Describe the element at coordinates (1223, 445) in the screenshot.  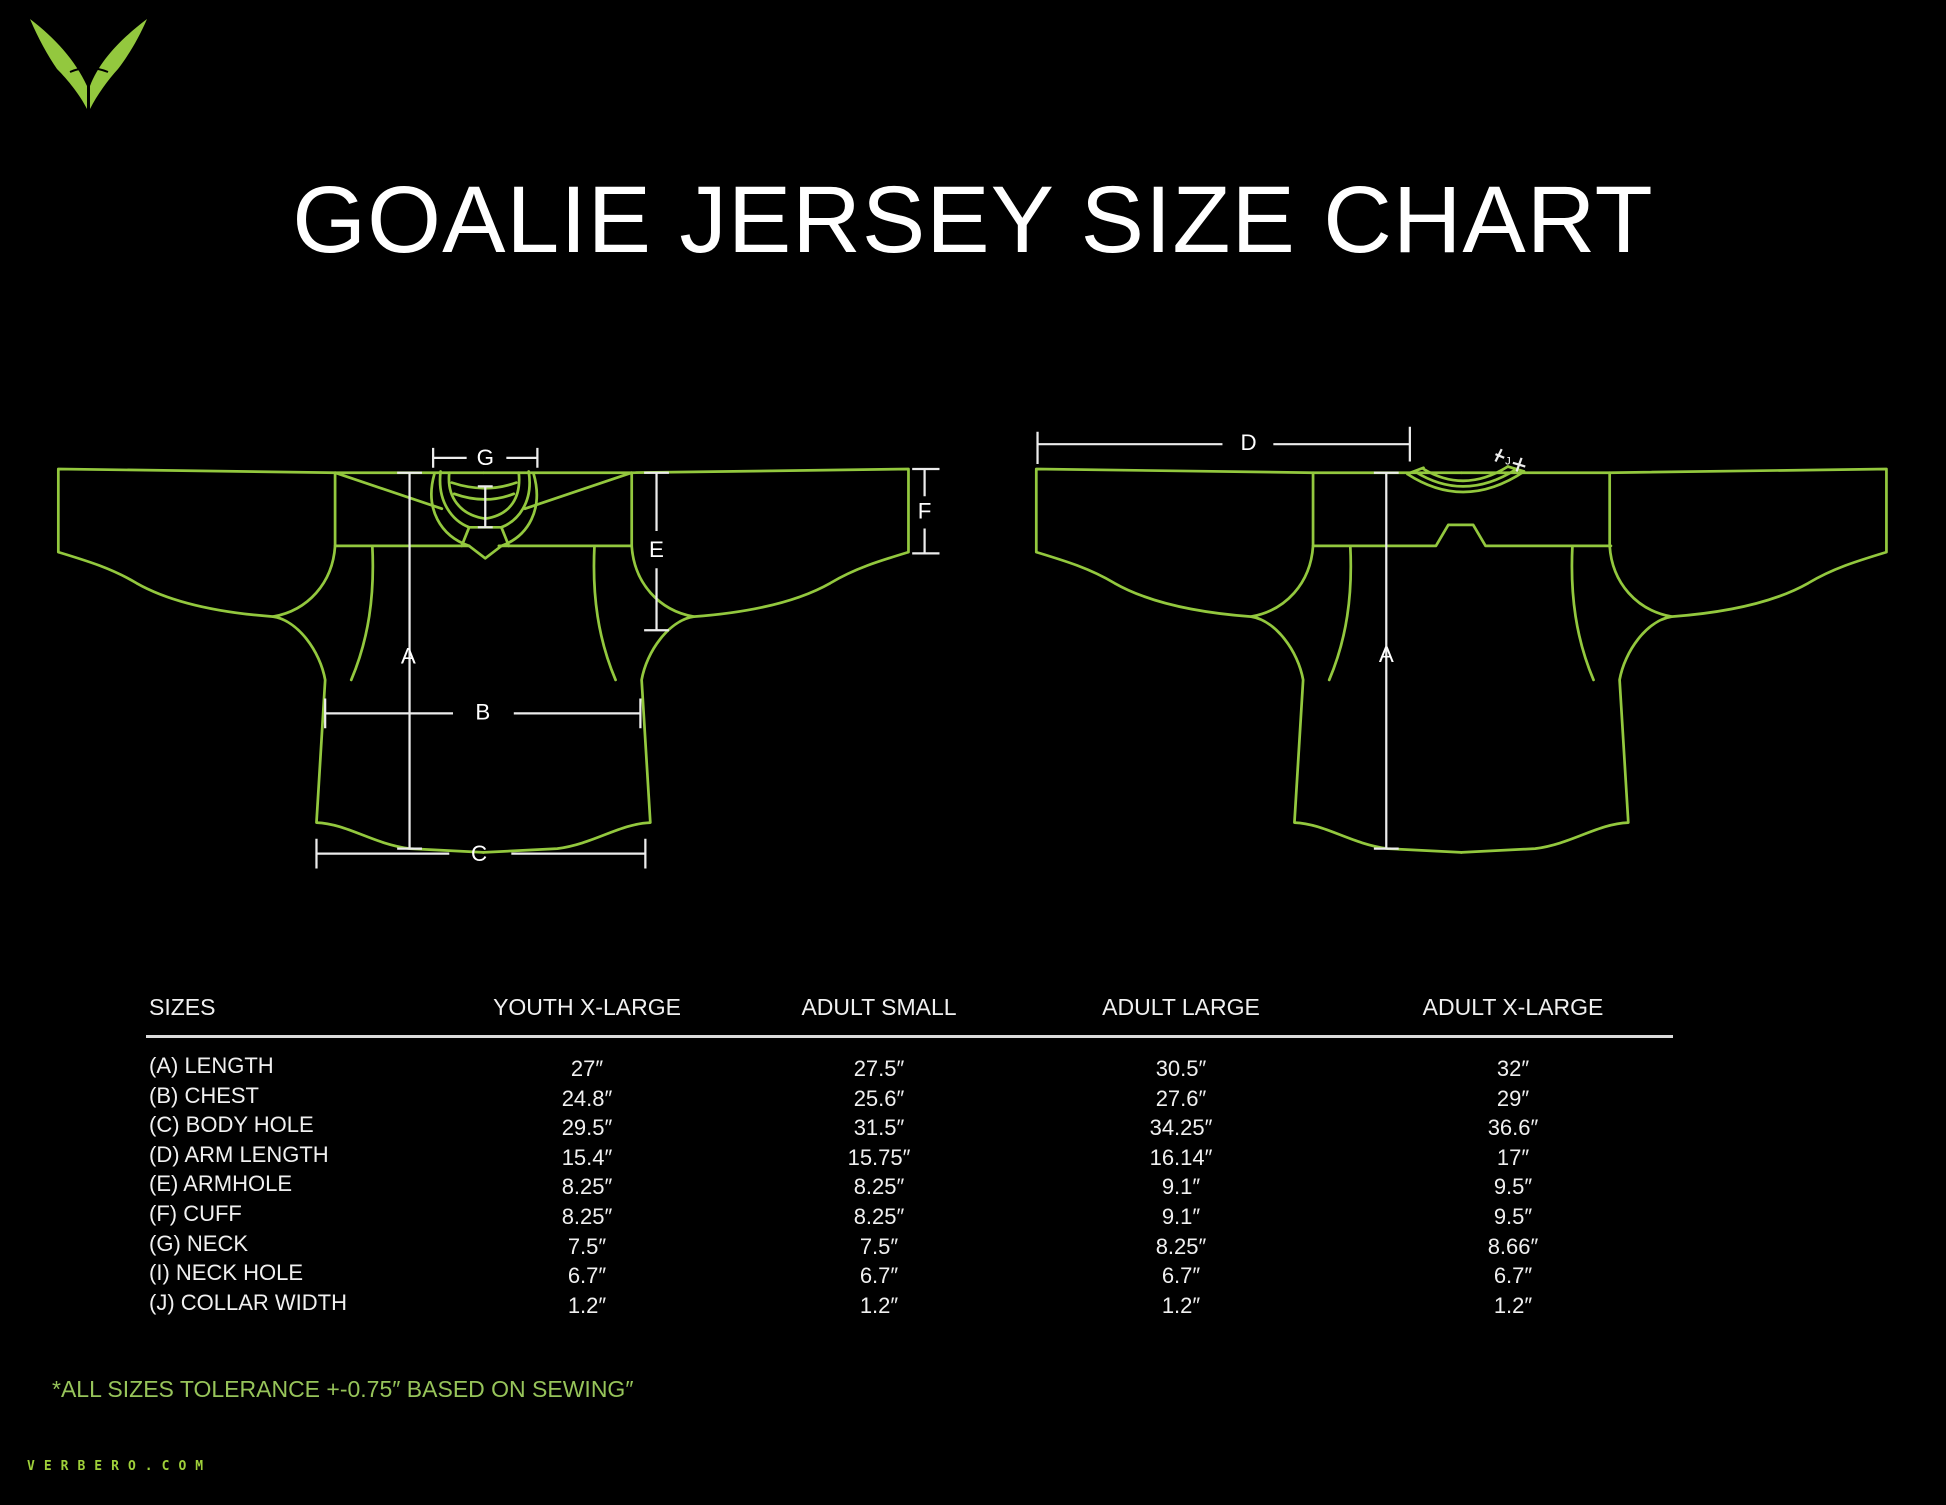
I see `dim-d-line` at that location.